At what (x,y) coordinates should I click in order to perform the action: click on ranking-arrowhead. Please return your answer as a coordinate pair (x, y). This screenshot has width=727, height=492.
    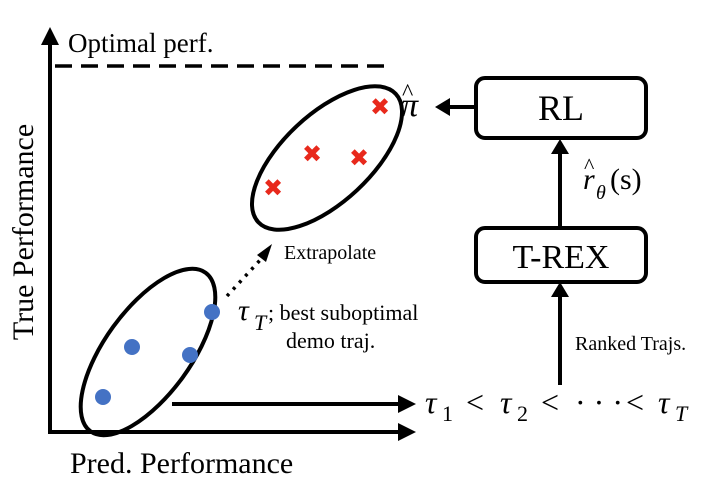
    Looking at the image, I should click on (407, 404).